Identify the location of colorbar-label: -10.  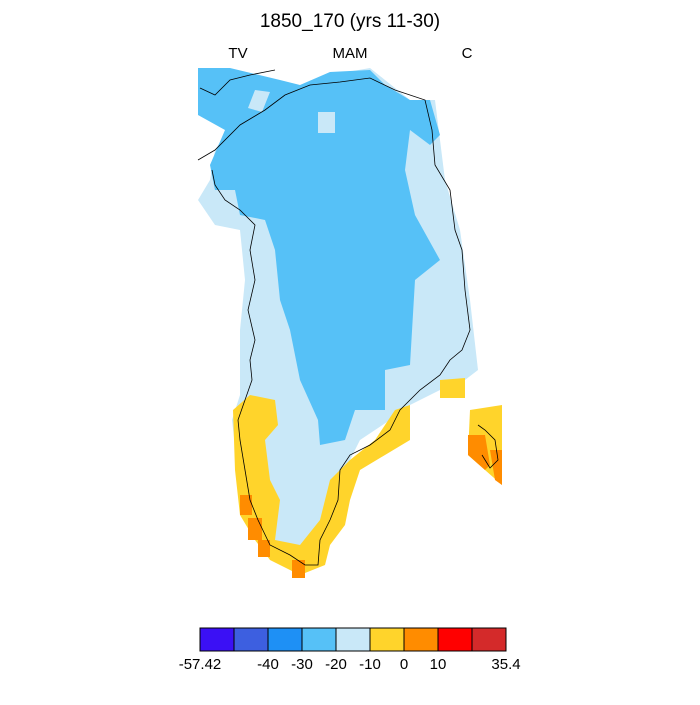
(370, 664).